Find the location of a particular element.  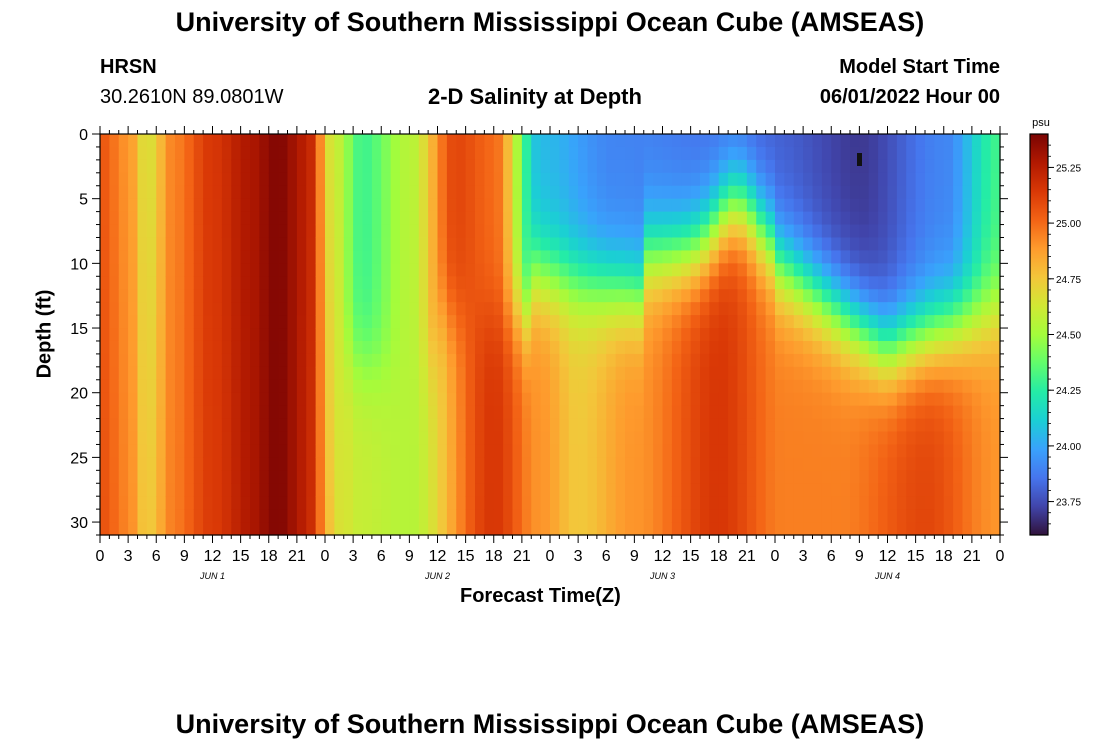

x-tick-label: 12 is located at coordinates (438, 556).